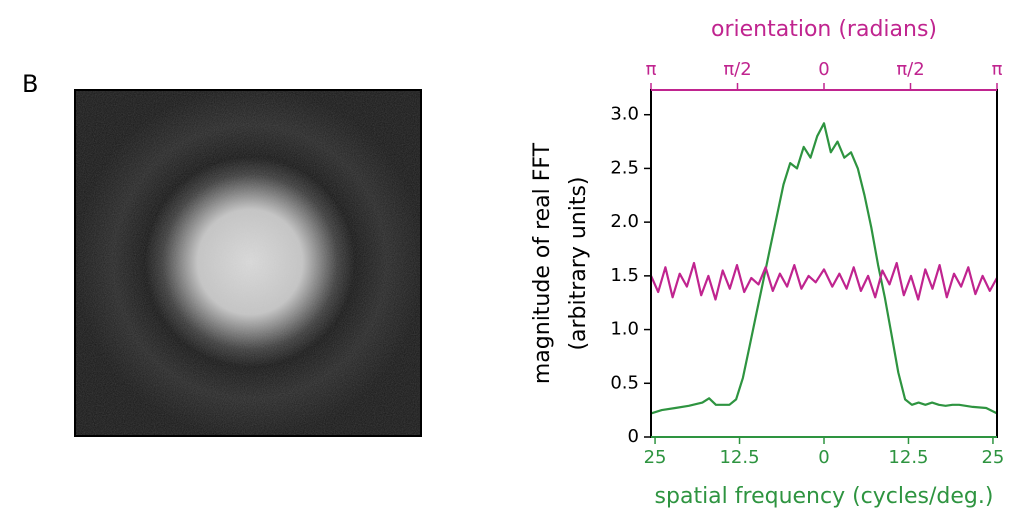  I want to click on y-tick-label: 2.5, so click(624, 167).